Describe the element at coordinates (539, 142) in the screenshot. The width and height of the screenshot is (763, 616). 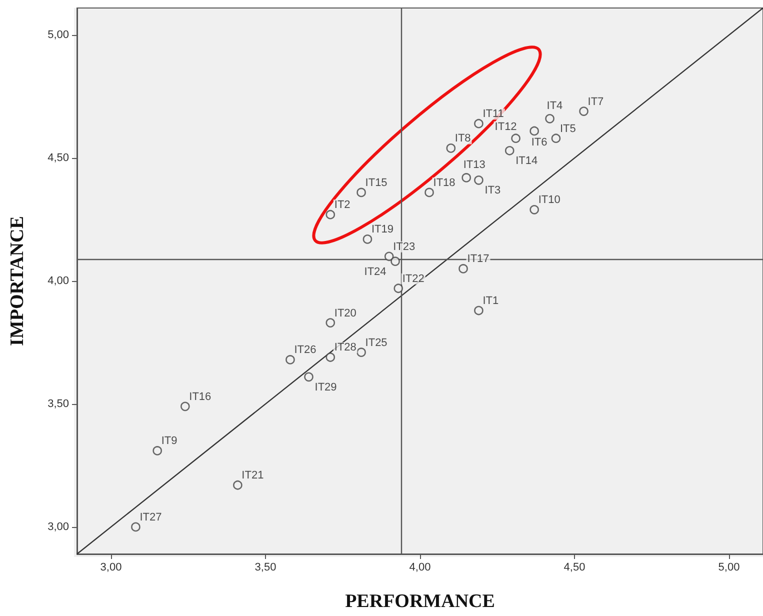
I see `annotation: IT6` at that location.